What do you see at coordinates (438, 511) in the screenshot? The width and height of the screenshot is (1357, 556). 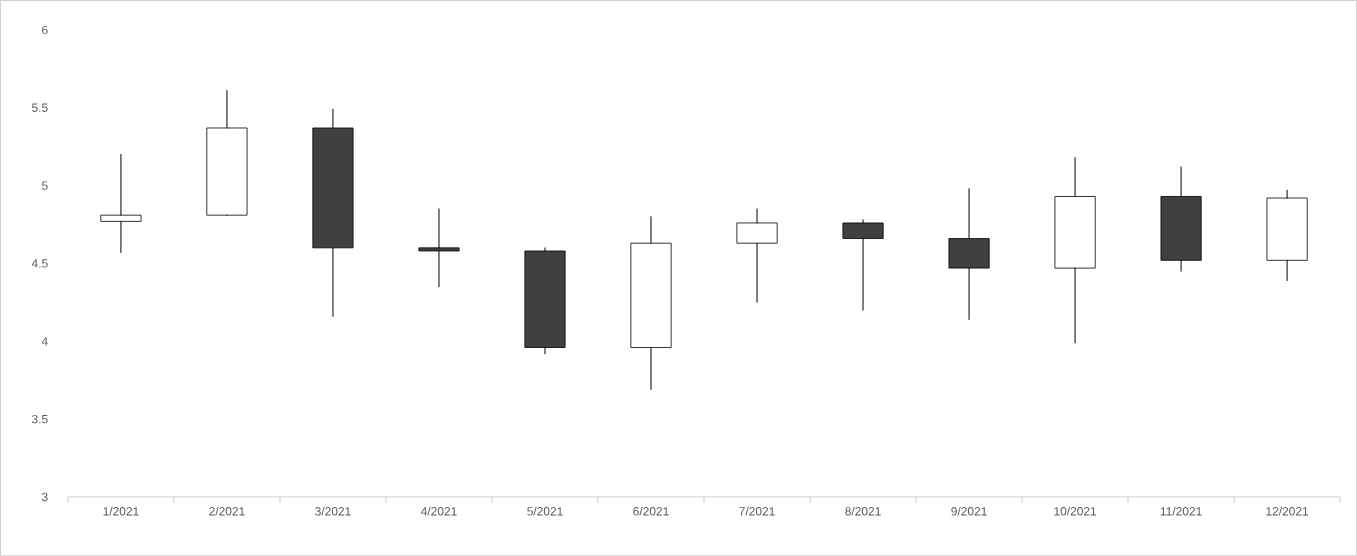 I see `x-tick-label: 4/2021` at bounding box center [438, 511].